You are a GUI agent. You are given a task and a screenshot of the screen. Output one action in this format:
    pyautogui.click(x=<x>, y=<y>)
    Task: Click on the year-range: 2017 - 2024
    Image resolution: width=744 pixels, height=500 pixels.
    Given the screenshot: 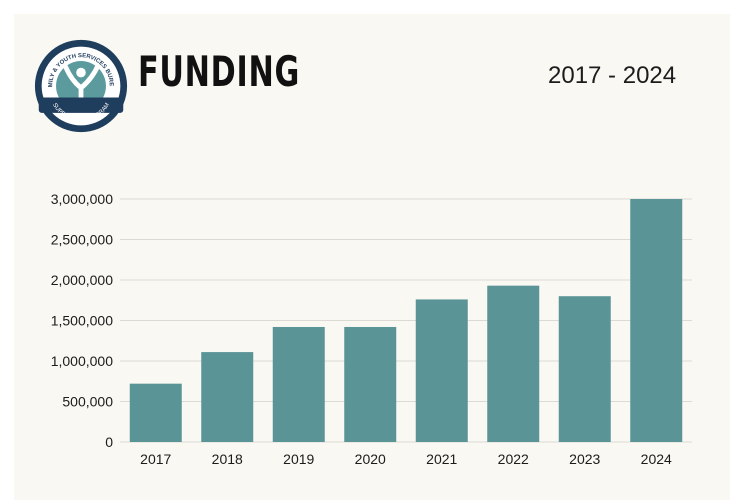 What is the action you would take?
    pyautogui.click(x=612, y=75)
    